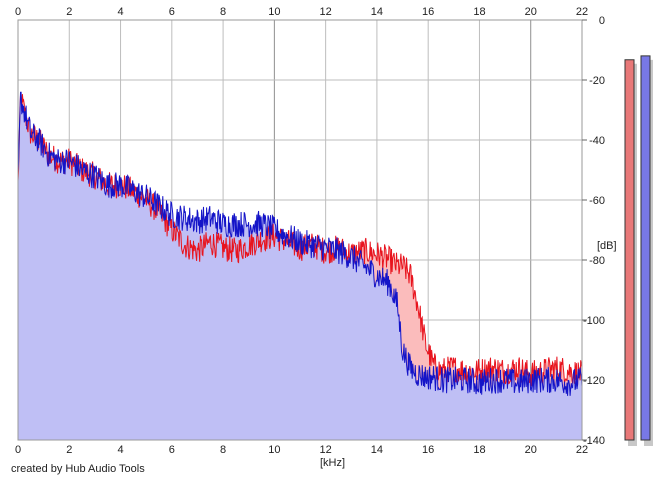 The width and height of the screenshot is (664, 481). Describe the element at coordinates (594, 321) in the screenshot. I see `y-tick-label: -100` at that location.